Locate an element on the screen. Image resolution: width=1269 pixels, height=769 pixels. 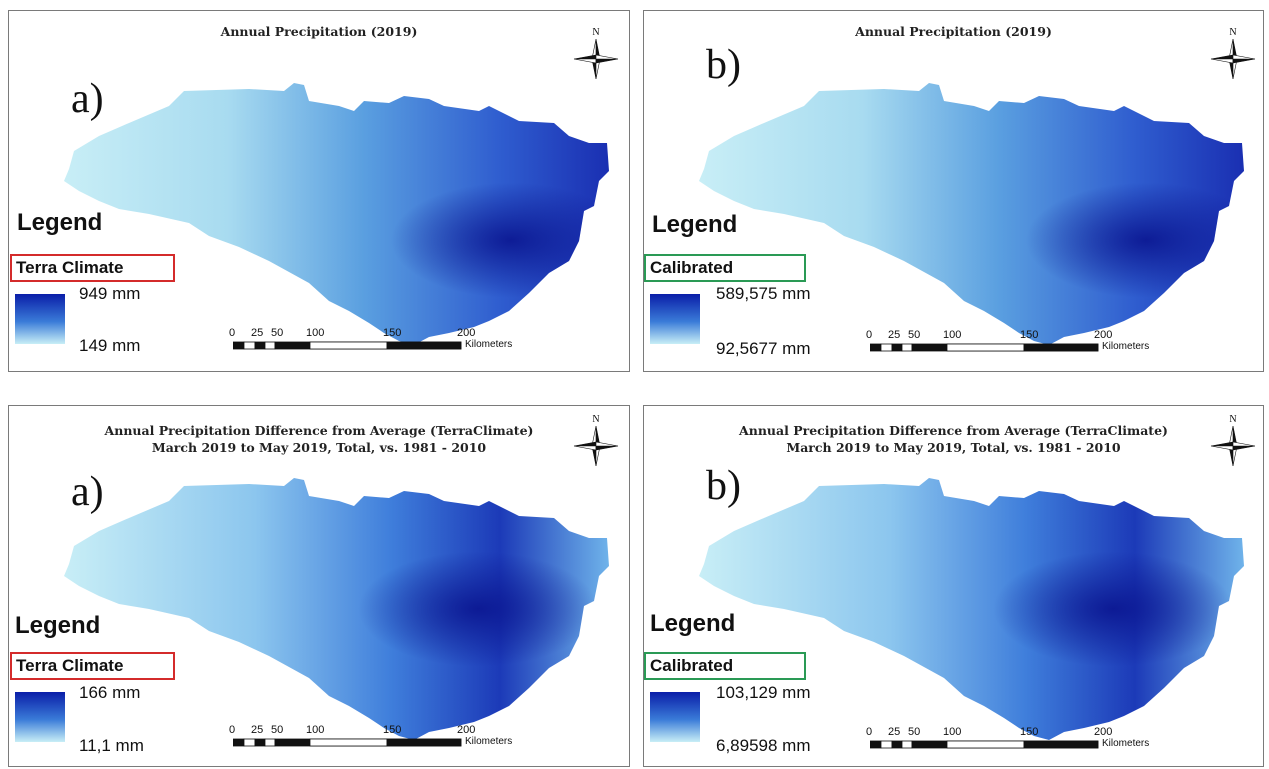
legend-max-label: 949 mm is located at coordinates (110, 293).